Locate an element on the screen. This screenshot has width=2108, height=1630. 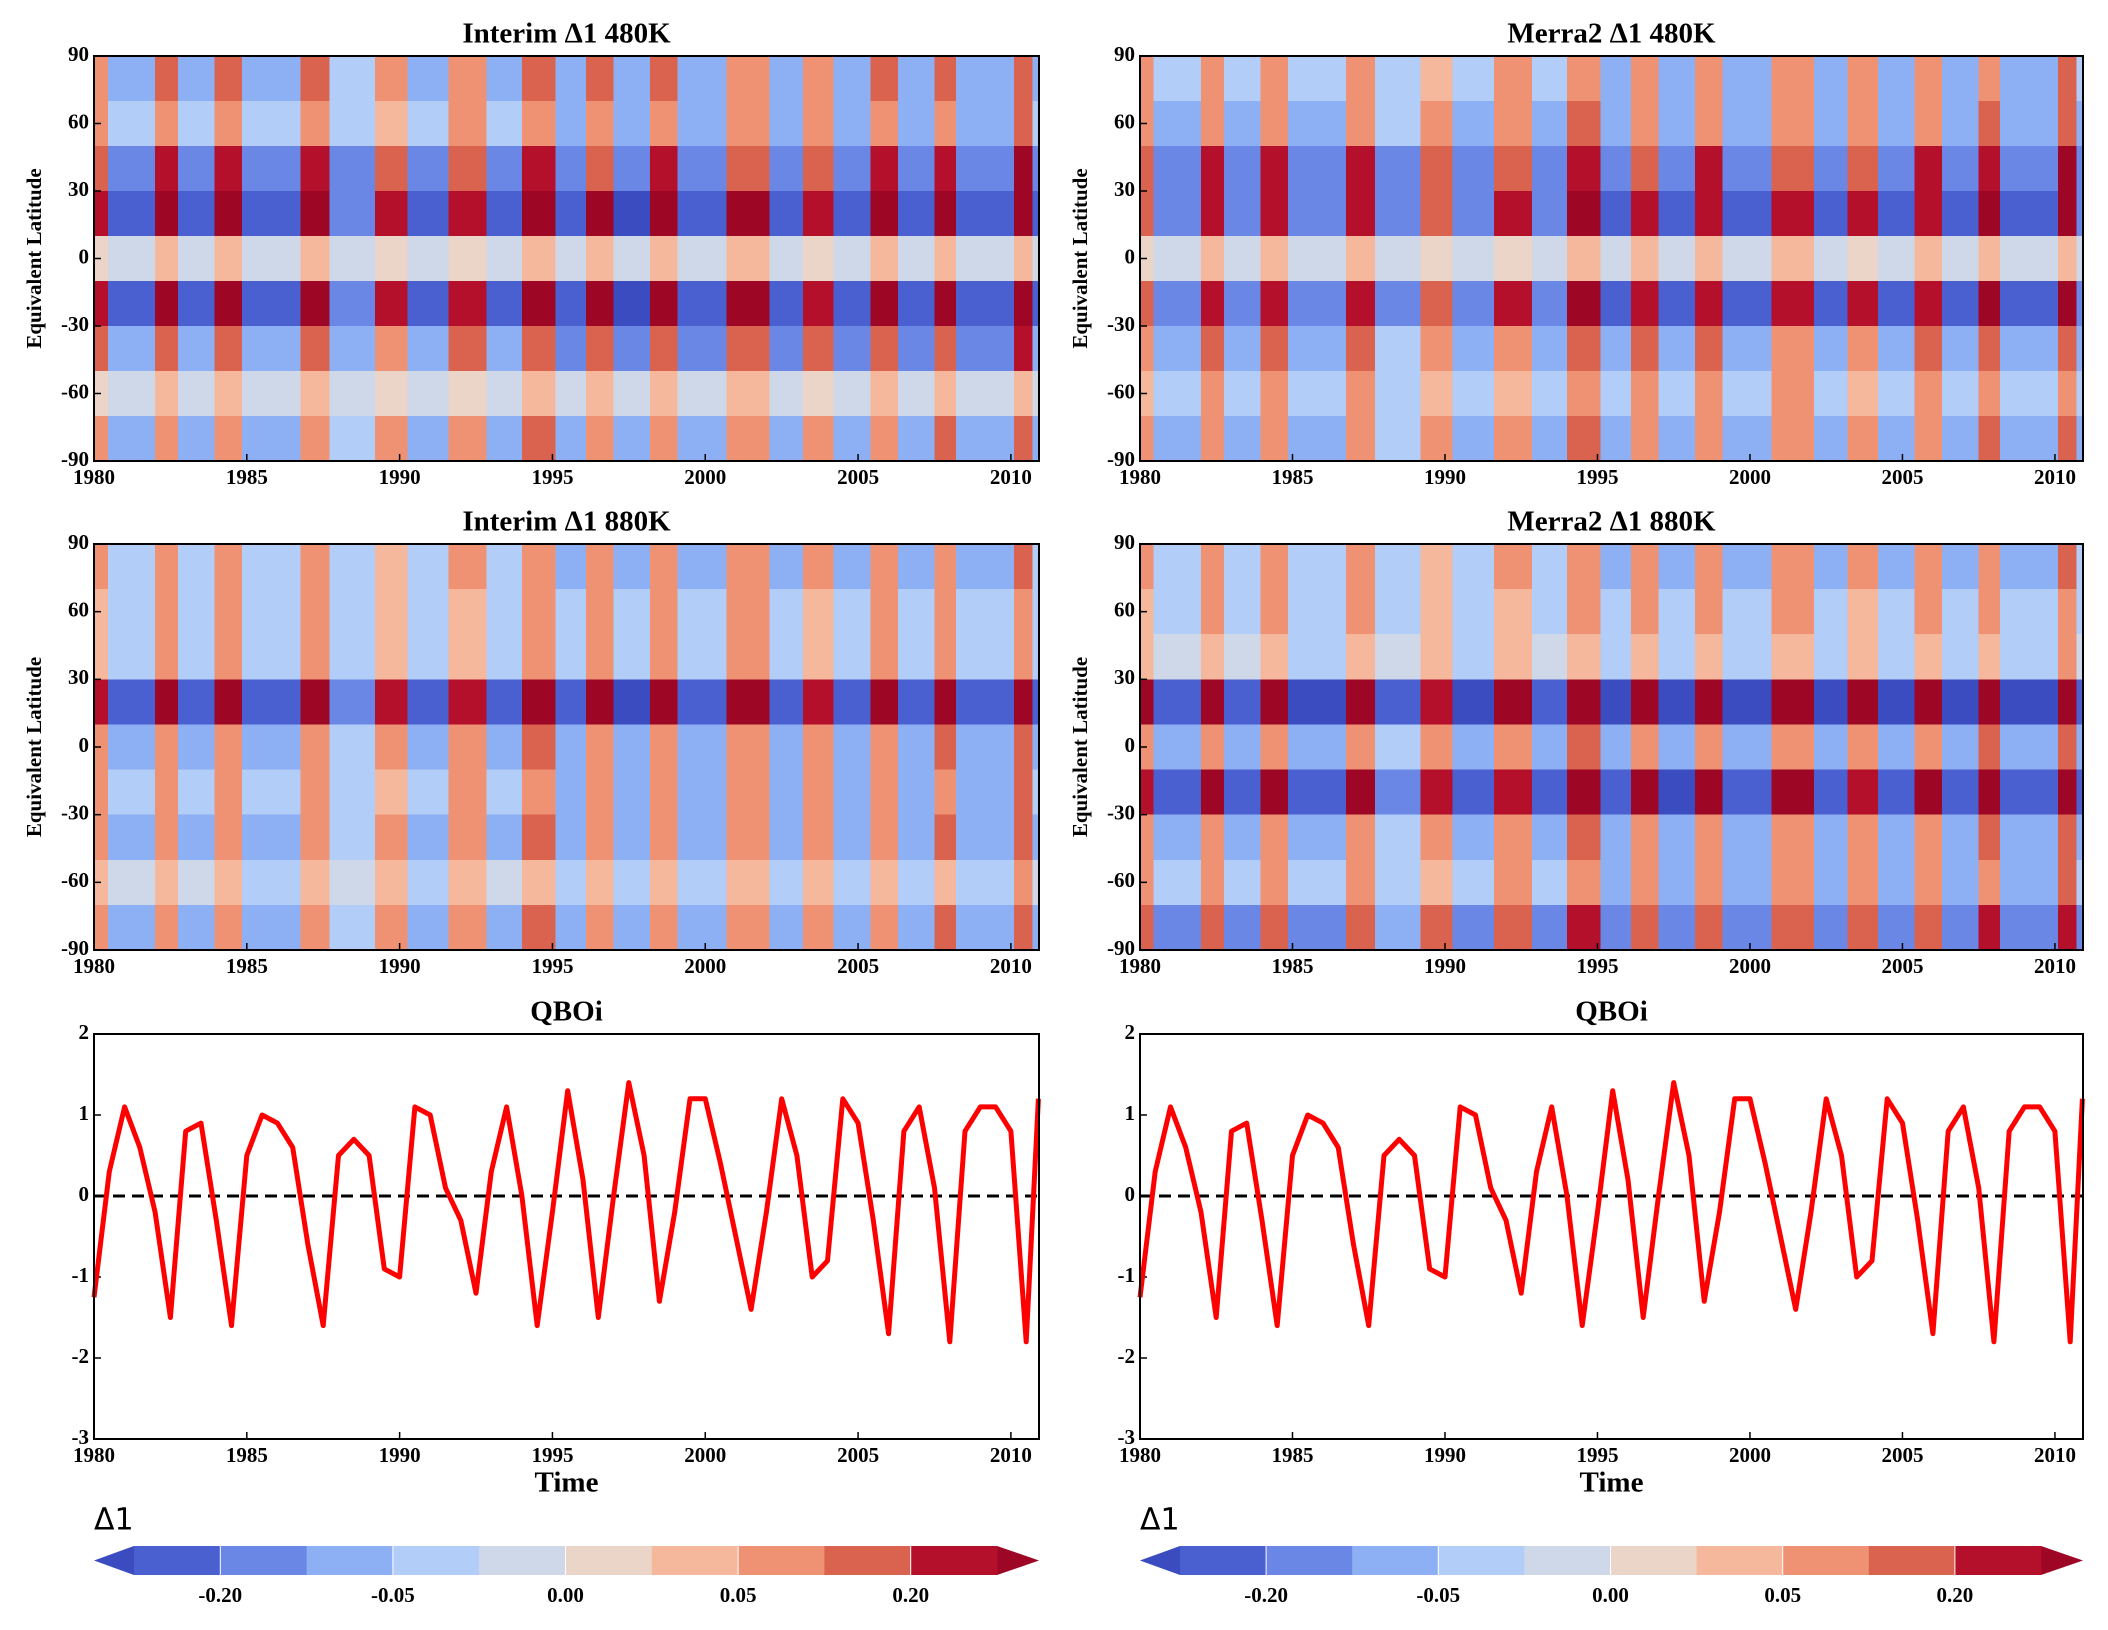
y-tick-label: 1 is located at coordinates (84, 1113).